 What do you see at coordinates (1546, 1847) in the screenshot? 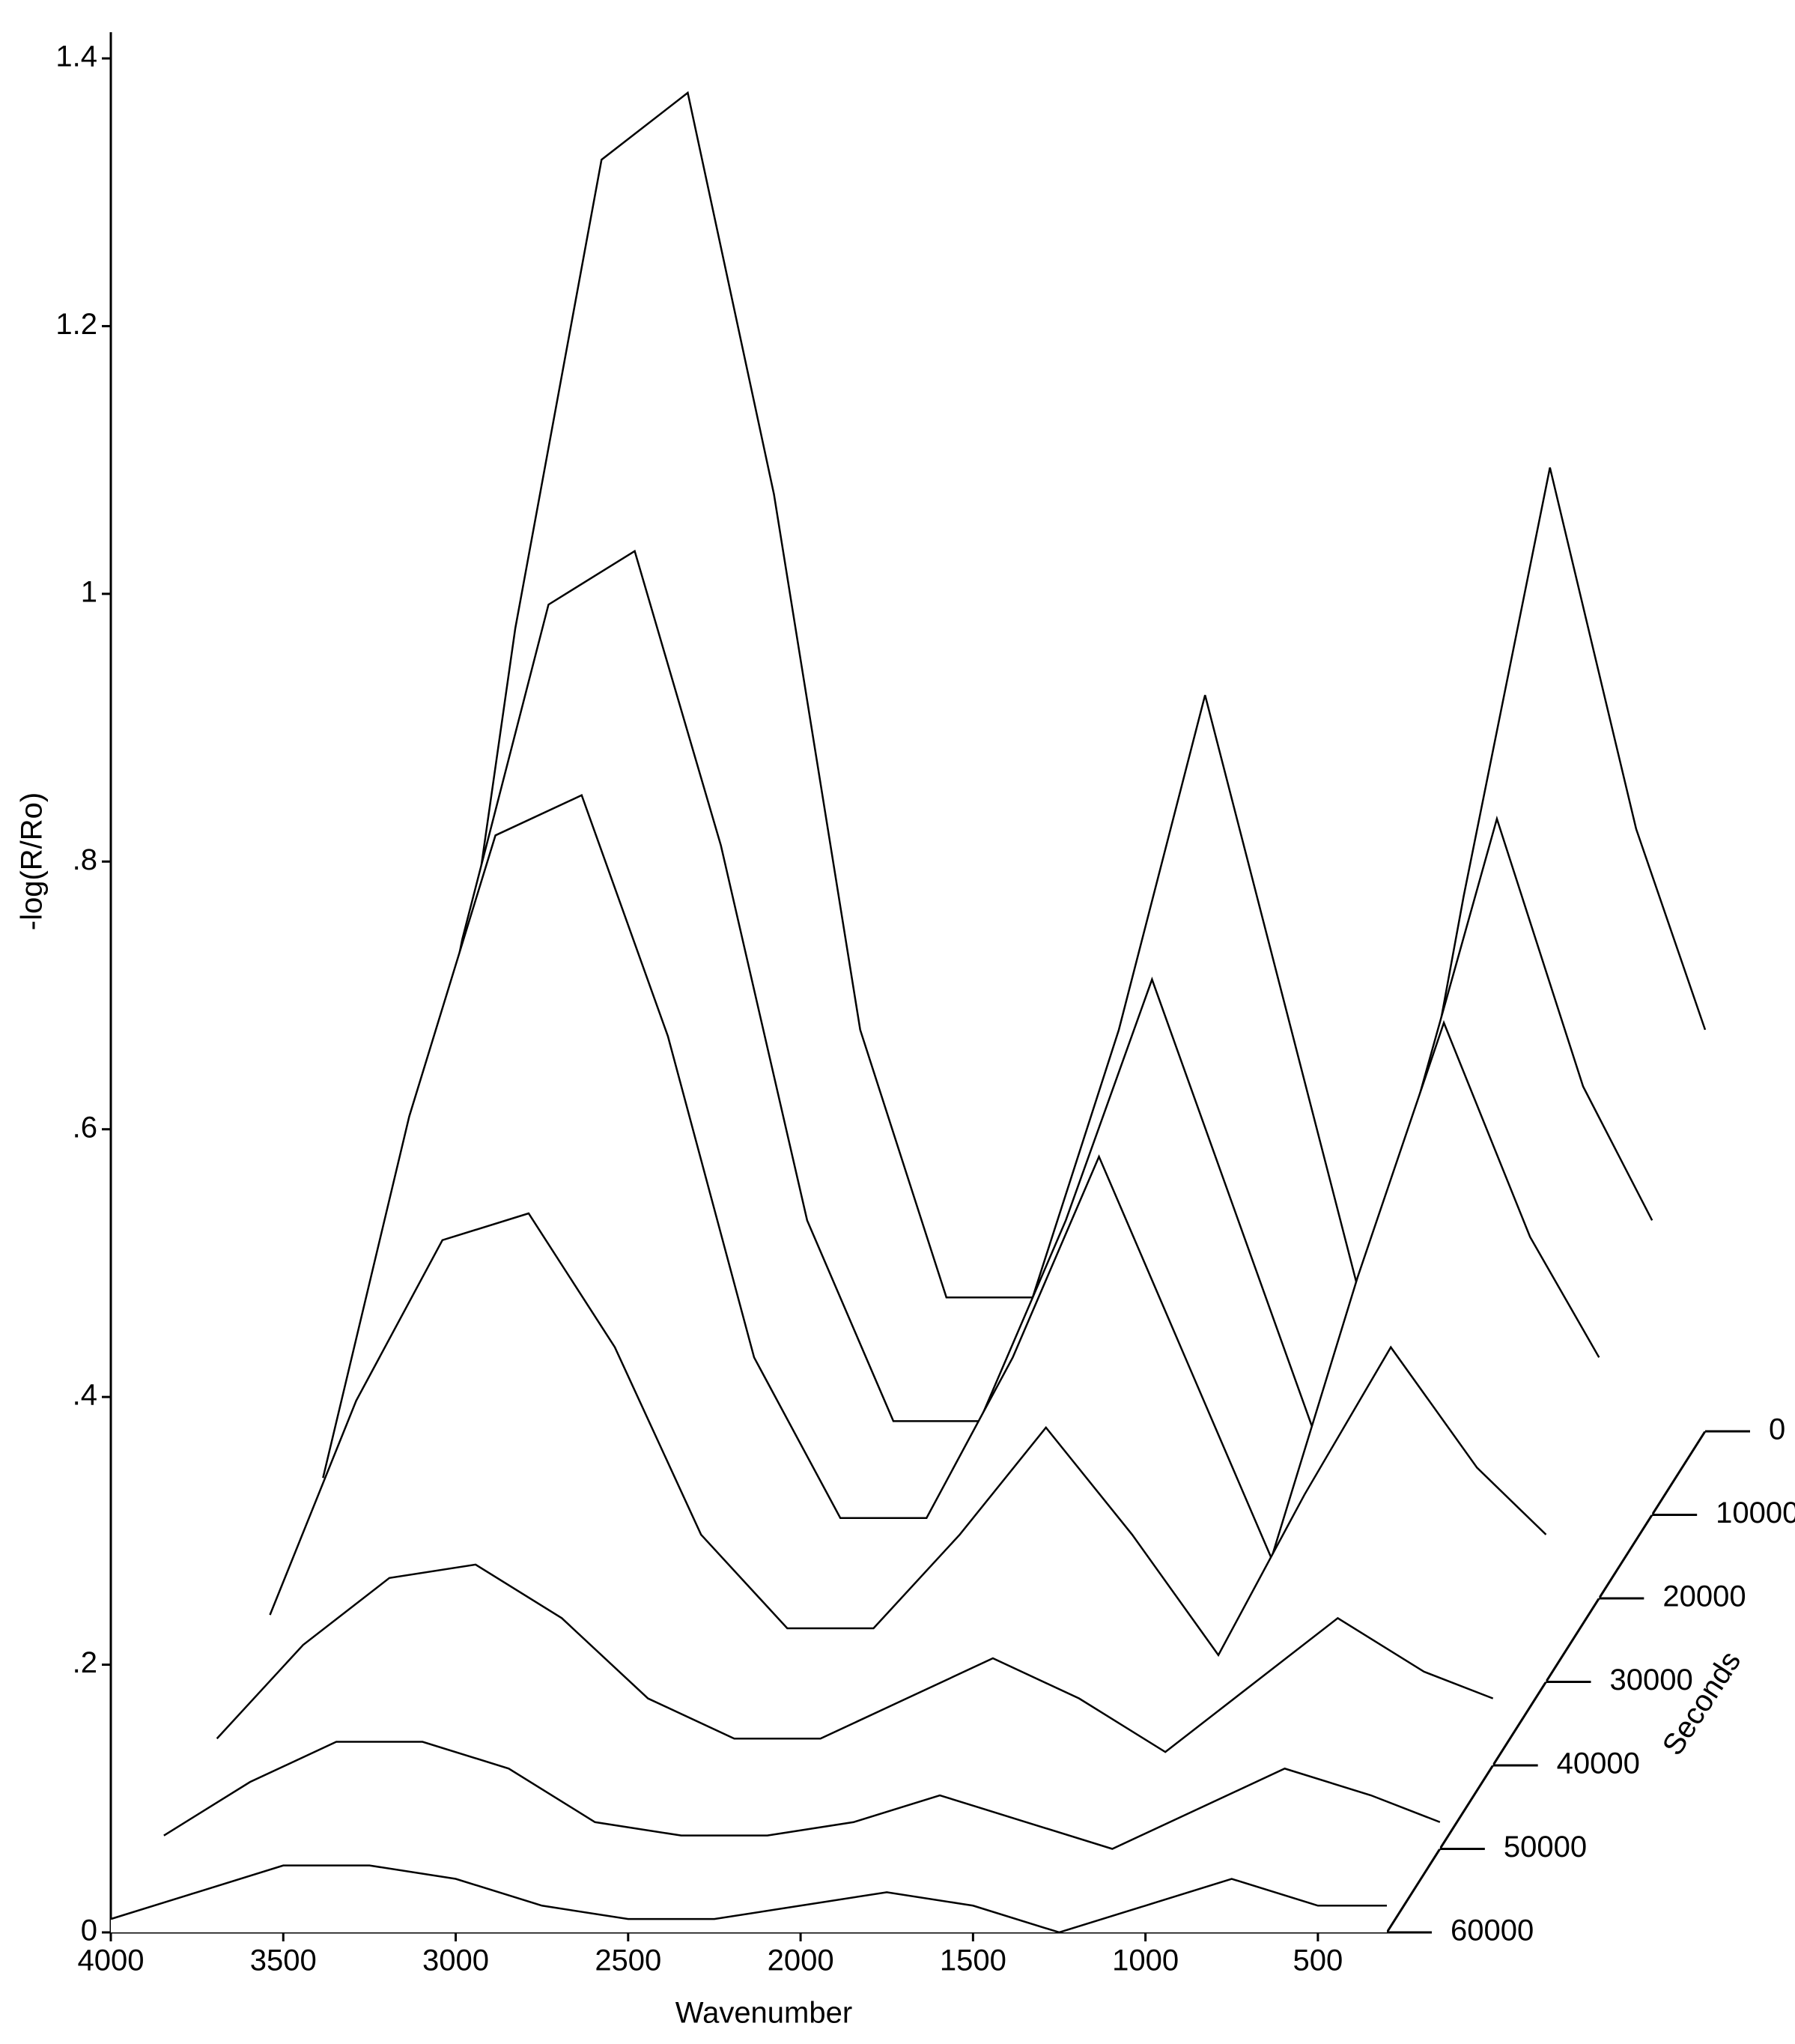
I see `z-tick-label: 50000` at bounding box center [1546, 1847].